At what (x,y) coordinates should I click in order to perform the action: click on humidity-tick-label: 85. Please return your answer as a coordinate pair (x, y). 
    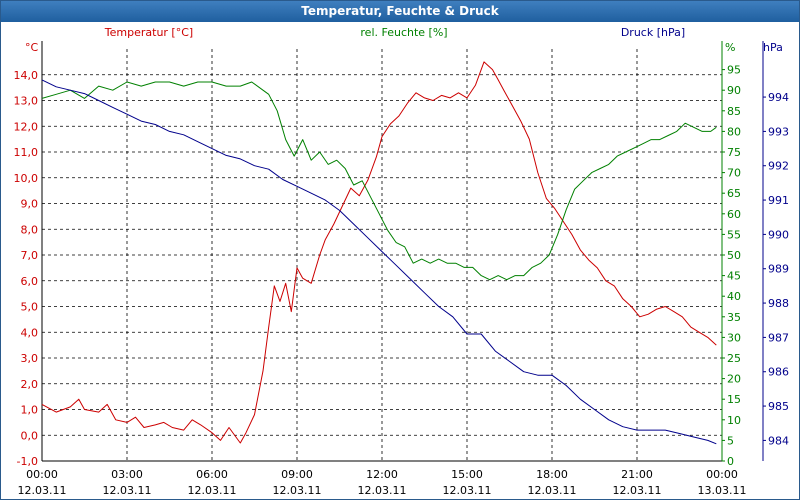
    Looking at the image, I should click on (734, 111).